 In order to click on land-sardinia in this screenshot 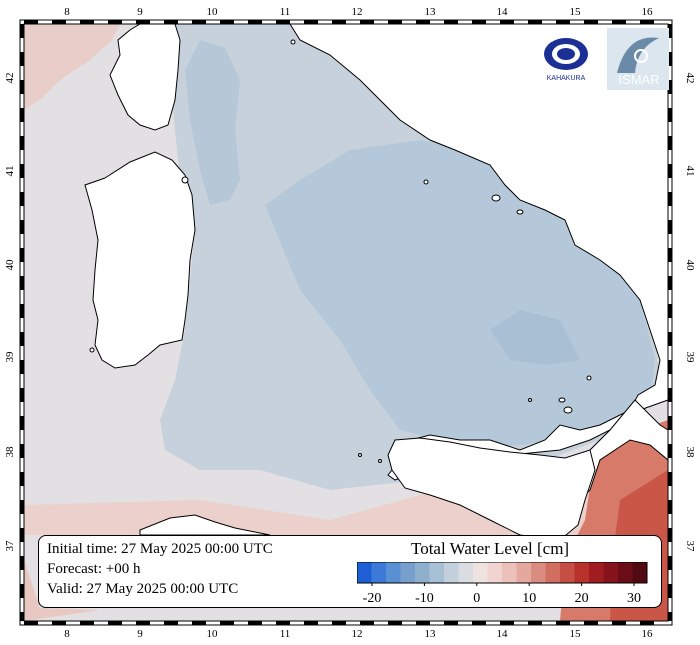, I will do `click(140, 260)`.